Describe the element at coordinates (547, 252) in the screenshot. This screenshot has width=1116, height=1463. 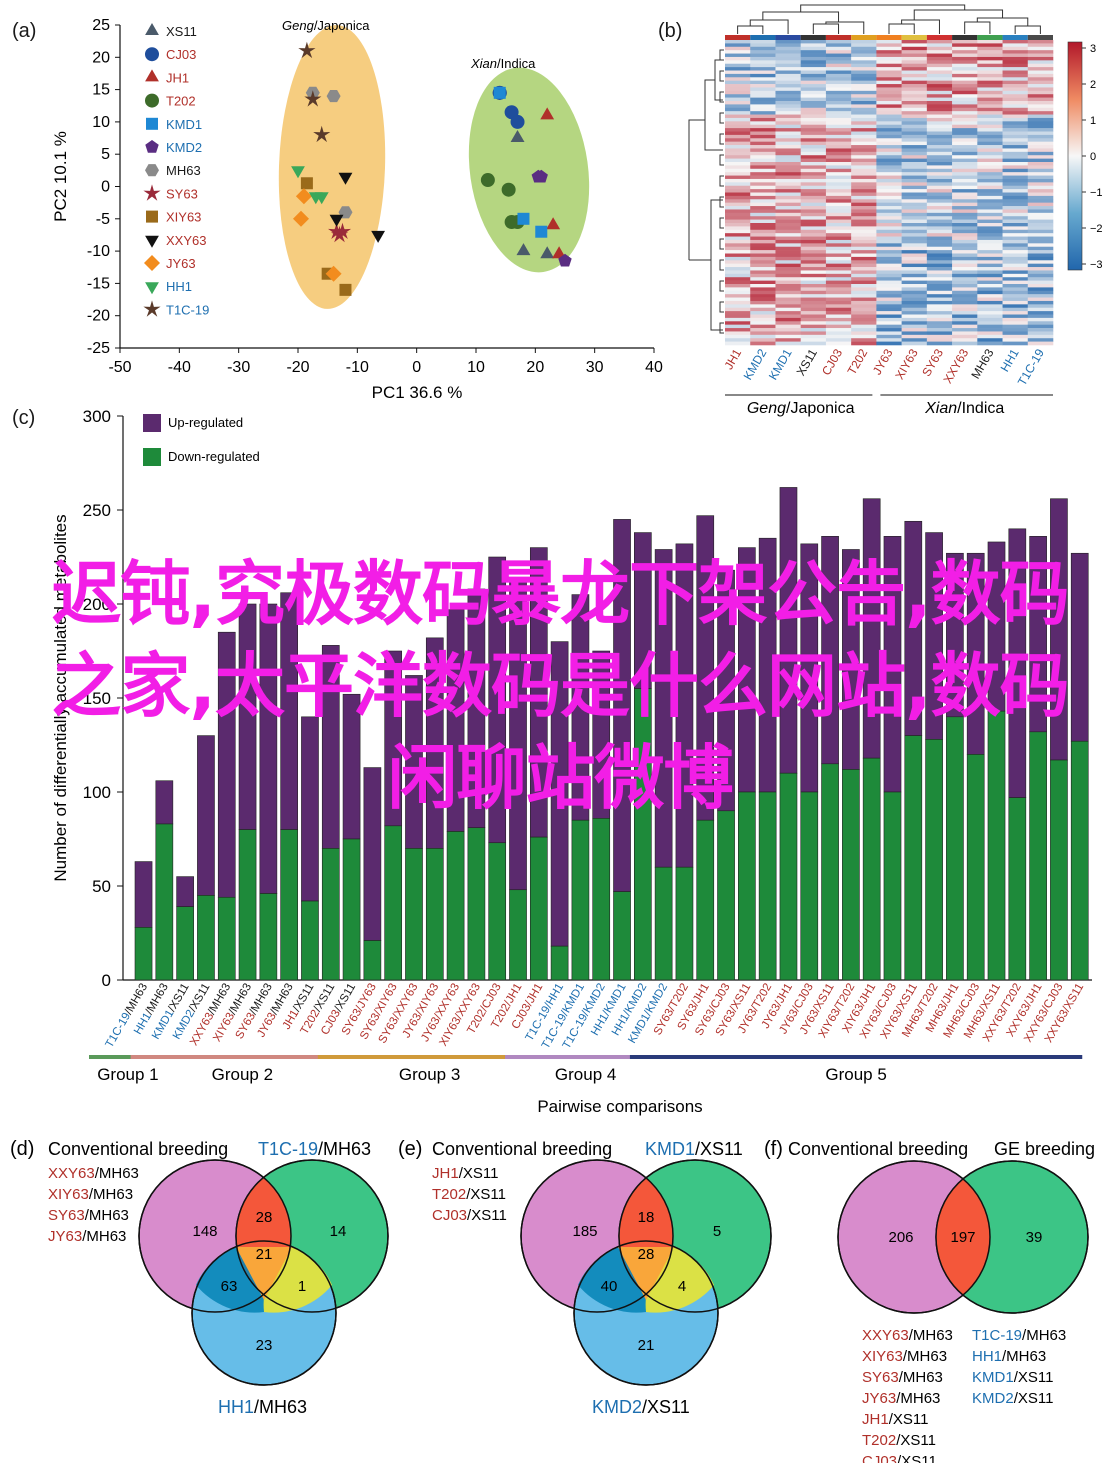
I see `data-point-xs11` at that location.